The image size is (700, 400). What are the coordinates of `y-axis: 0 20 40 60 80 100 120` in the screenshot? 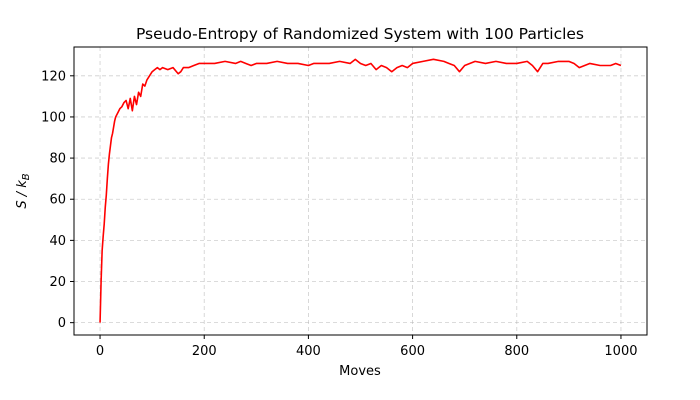 It's located at (57, 200).